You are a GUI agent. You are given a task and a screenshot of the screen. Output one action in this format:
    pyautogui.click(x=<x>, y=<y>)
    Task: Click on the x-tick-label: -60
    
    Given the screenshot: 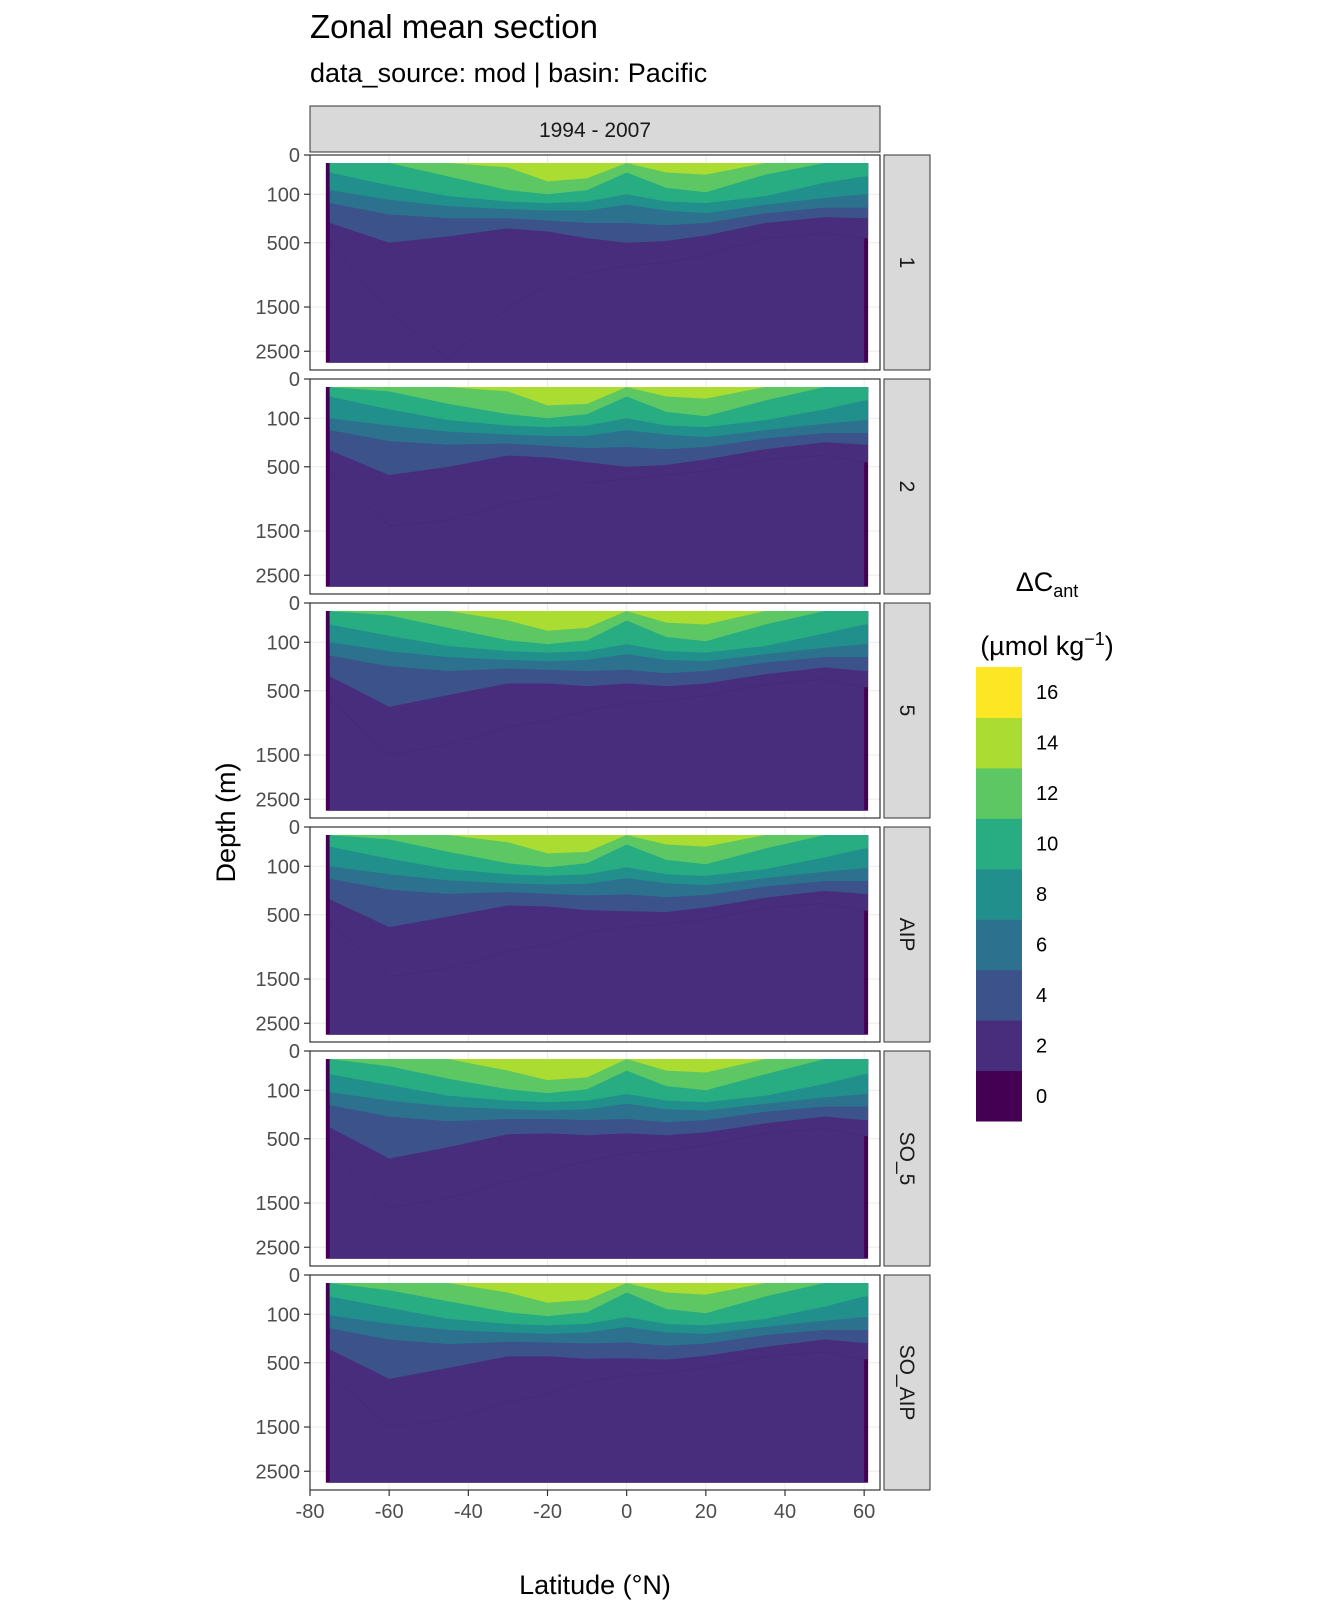 What is the action you would take?
    pyautogui.click(x=389, y=1512)
    